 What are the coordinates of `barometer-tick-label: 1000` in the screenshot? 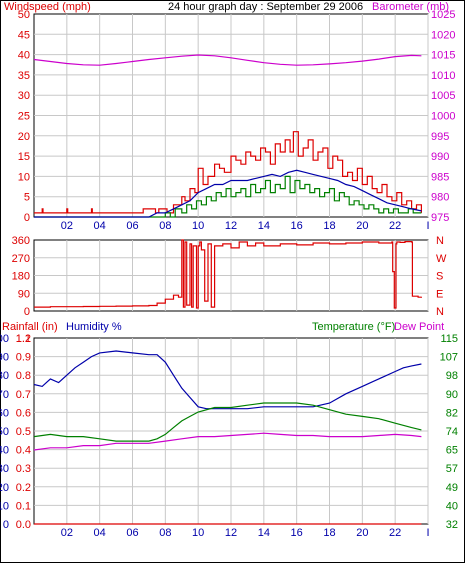 It's located at (443, 117).